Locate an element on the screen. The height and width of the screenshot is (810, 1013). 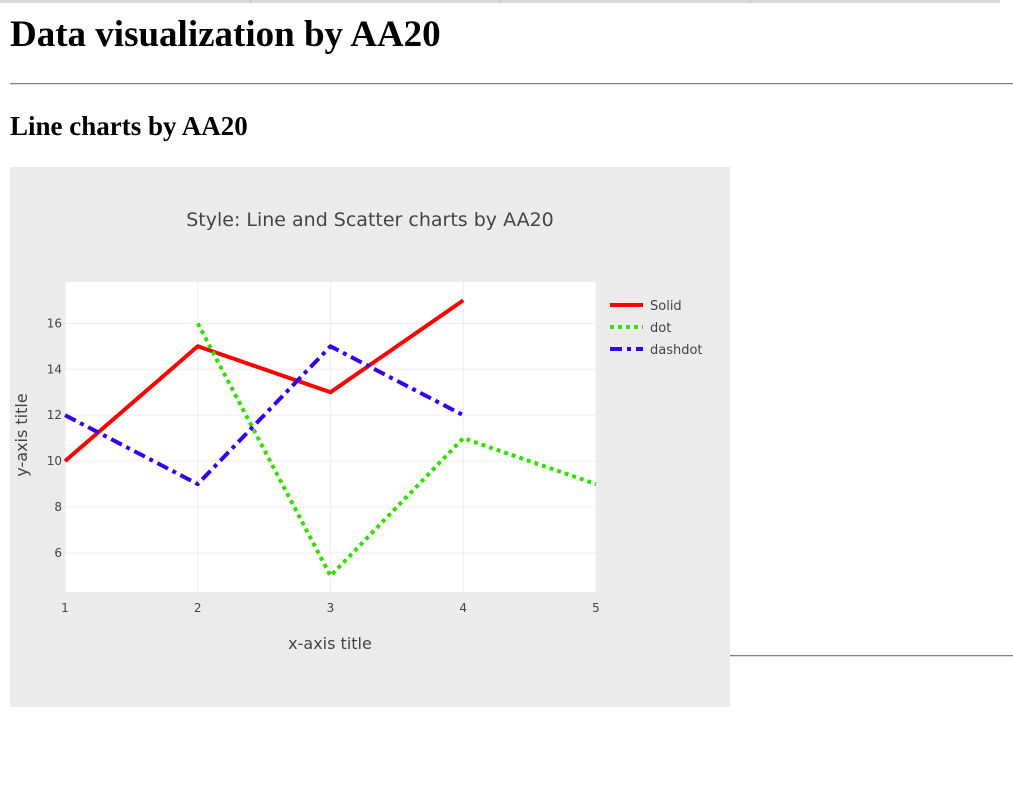
section-title: Line charts by AA20 is located at coordinates (129, 126).